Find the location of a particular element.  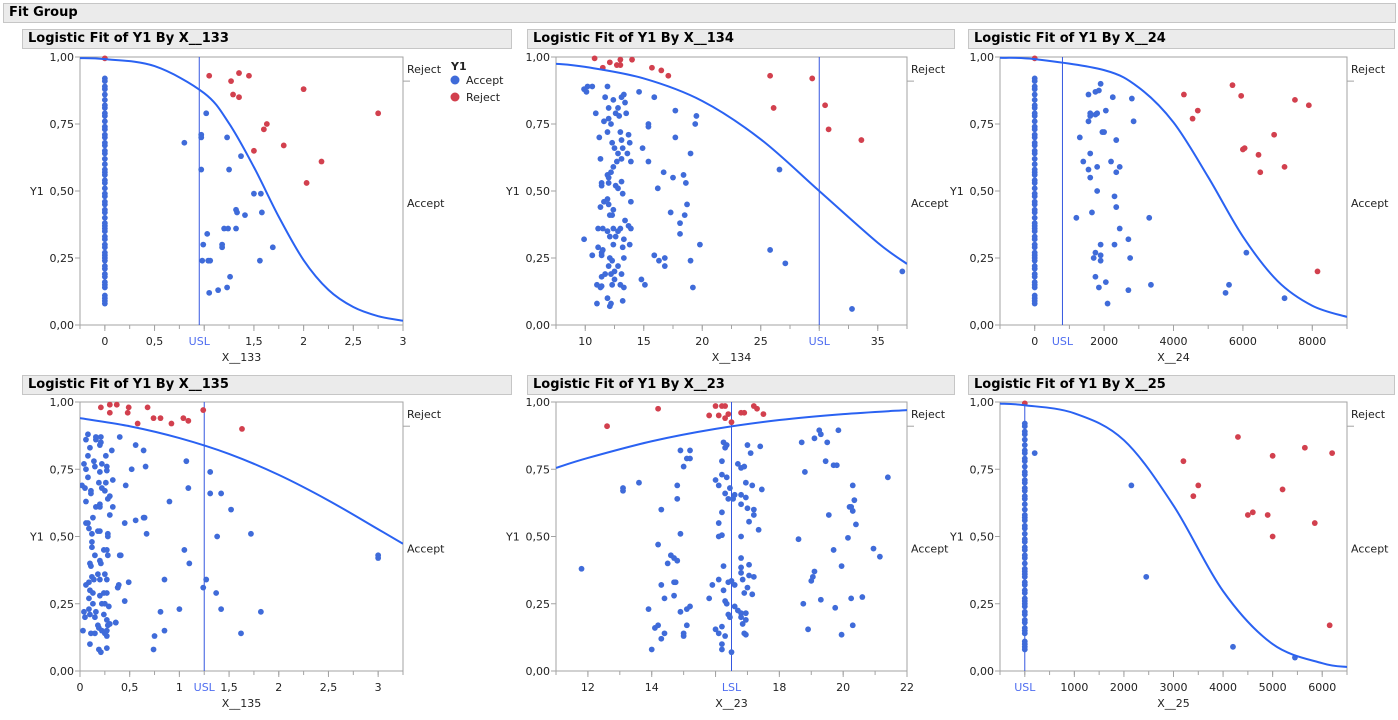

x-tick-label: 0,5 is located at coordinates (155, 341).